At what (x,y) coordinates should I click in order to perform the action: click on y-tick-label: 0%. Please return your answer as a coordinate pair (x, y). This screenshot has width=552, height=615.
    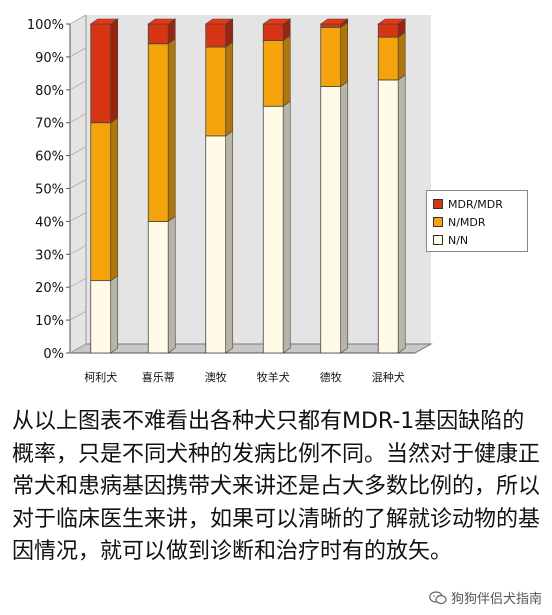
    Looking at the image, I should click on (53, 354).